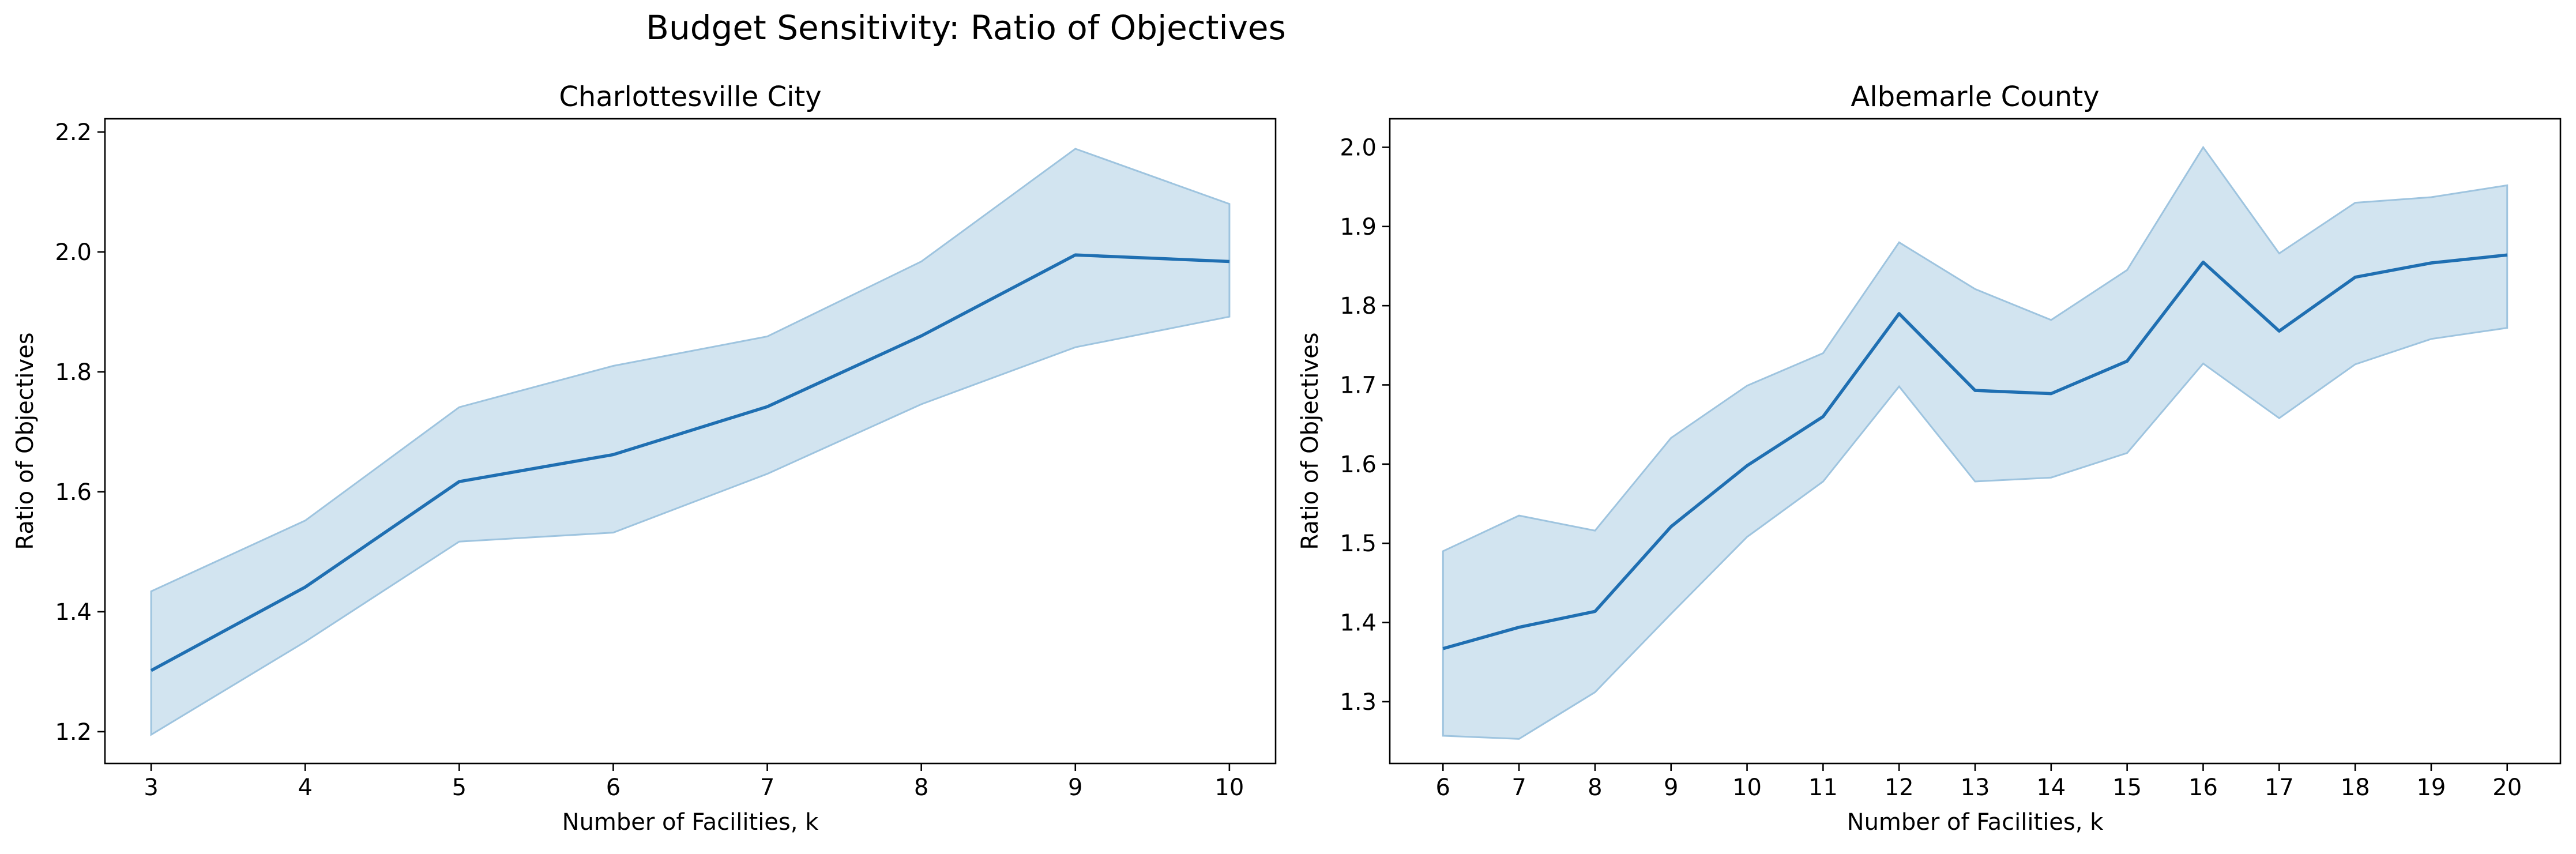 The image size is (2576, 854). I want to click on subplot-title: Albemarle County, so click(1975, 97).